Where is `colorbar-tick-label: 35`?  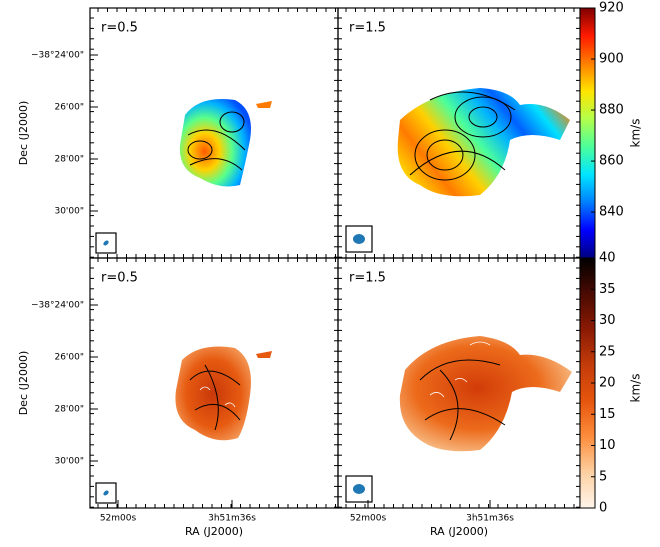
colorbar-tick-label: 35 is located at coordinates (607, 289).